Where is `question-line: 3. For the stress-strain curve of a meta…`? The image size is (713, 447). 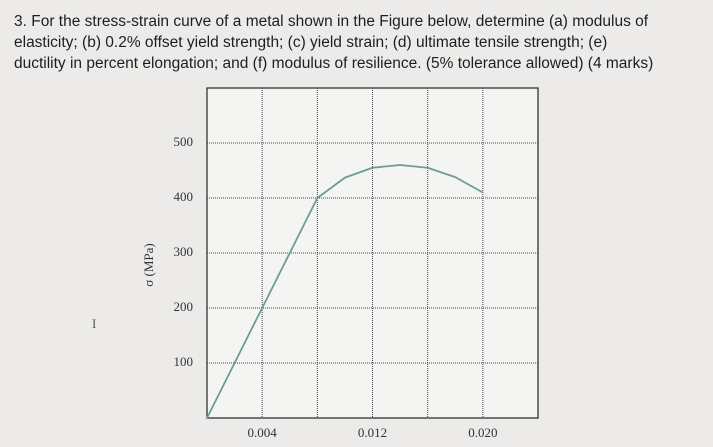 question-line: 3. For the stress-strain curve of a meta… is located at coordinates (331, 21).